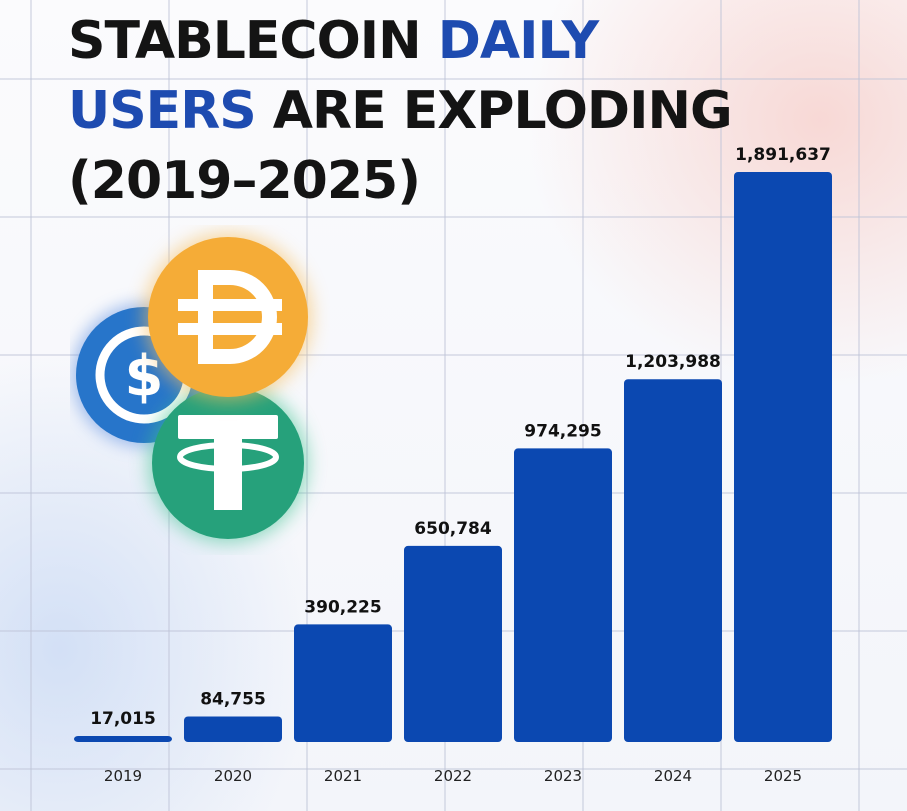  What do you see at coordinates (494, 111) in the screenshot?
I see `title-part-4: ARE EXPLODING` at bounding box center [494, 111].